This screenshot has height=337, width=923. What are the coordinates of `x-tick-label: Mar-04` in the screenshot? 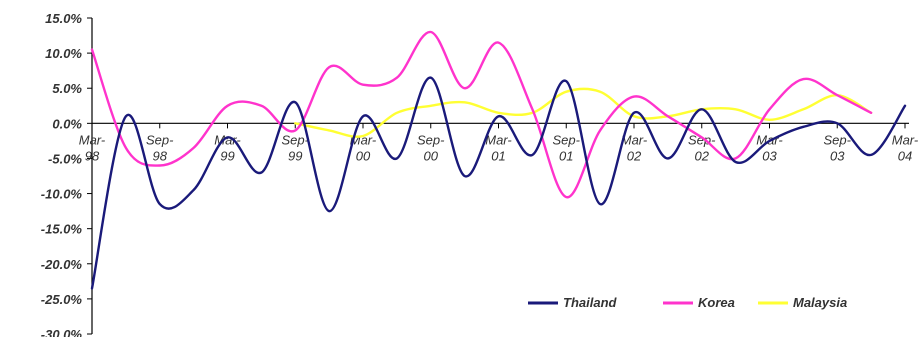 It's located at (905, 147).